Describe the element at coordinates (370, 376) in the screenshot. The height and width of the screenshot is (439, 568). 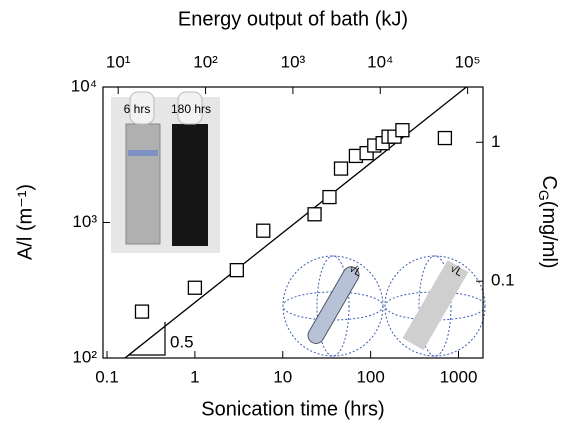
I see `x-tick-label: 100` at that location.